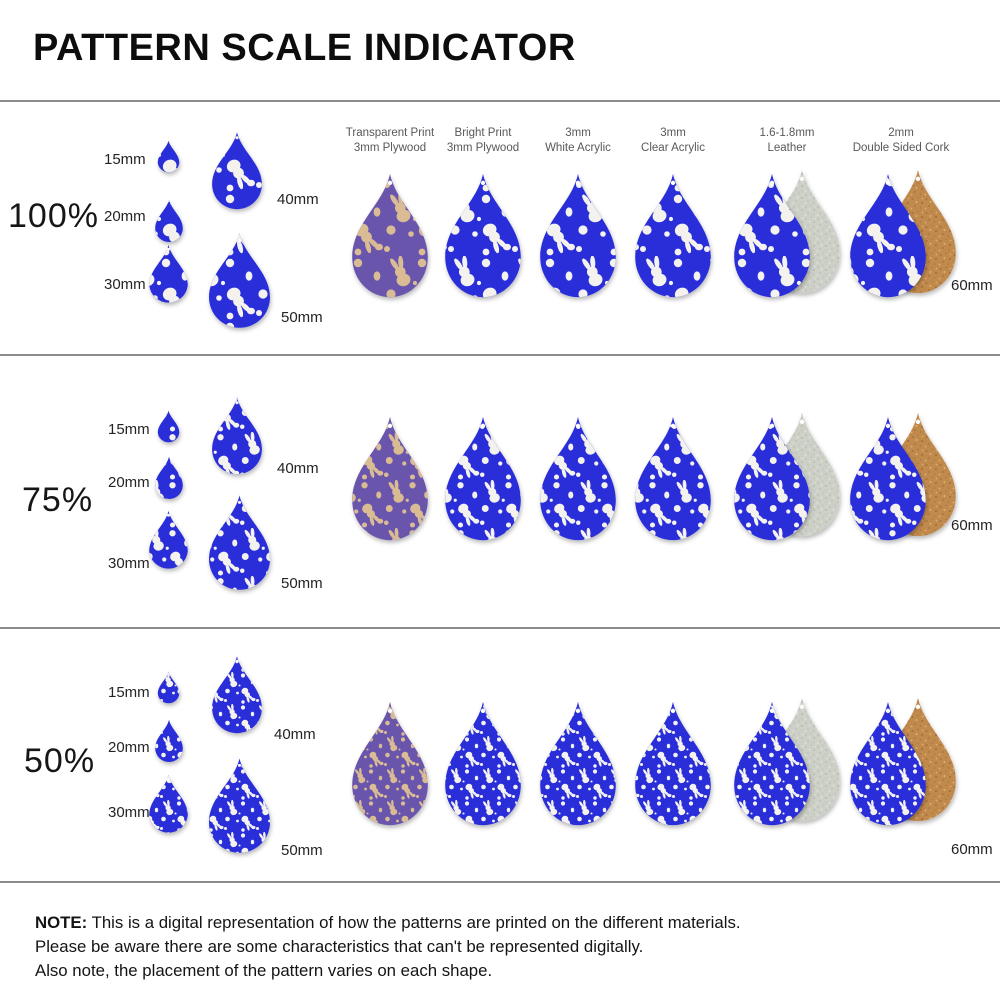 The height and width of the screenshot is (1000, 1000). What do you see at coordinates (483, 141) in the screenshot?
I see `material-header-bright-plywood: Bright Print 3mm Plywood` at bounding box center [483, 141].